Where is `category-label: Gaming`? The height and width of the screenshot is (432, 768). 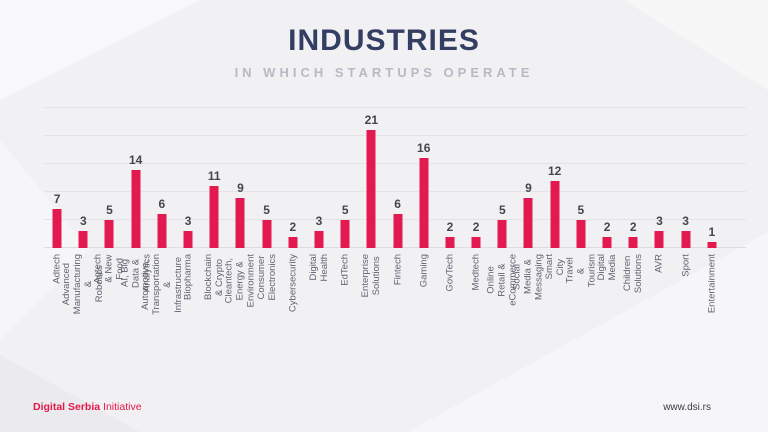 category-label: Gaming is located at coordinates (424, 271).